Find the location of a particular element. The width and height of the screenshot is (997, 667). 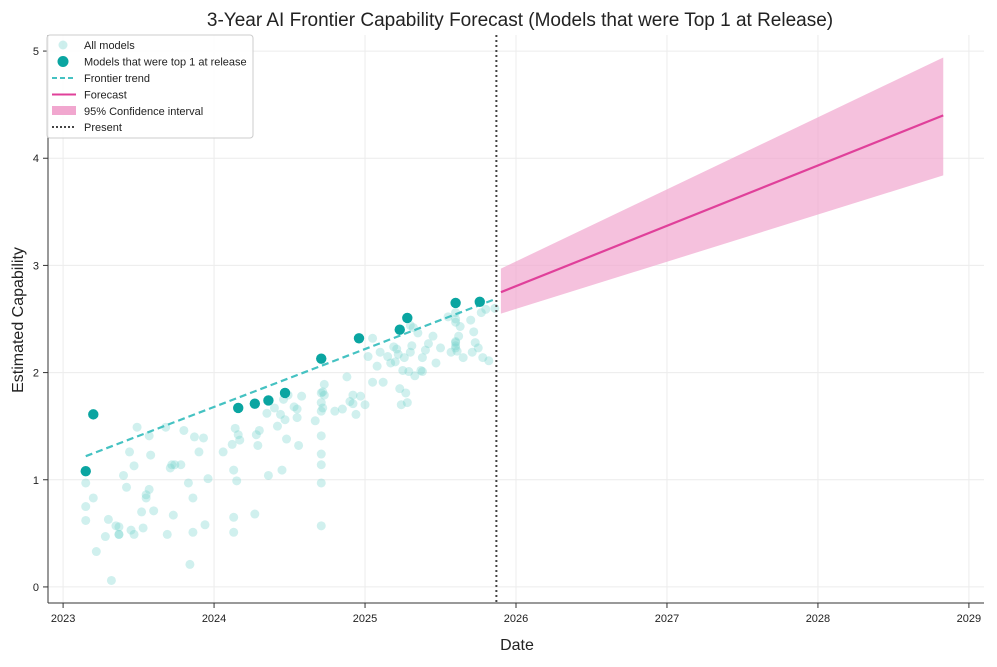

y-tick-label: 1 is located at coordinates (36, 481).